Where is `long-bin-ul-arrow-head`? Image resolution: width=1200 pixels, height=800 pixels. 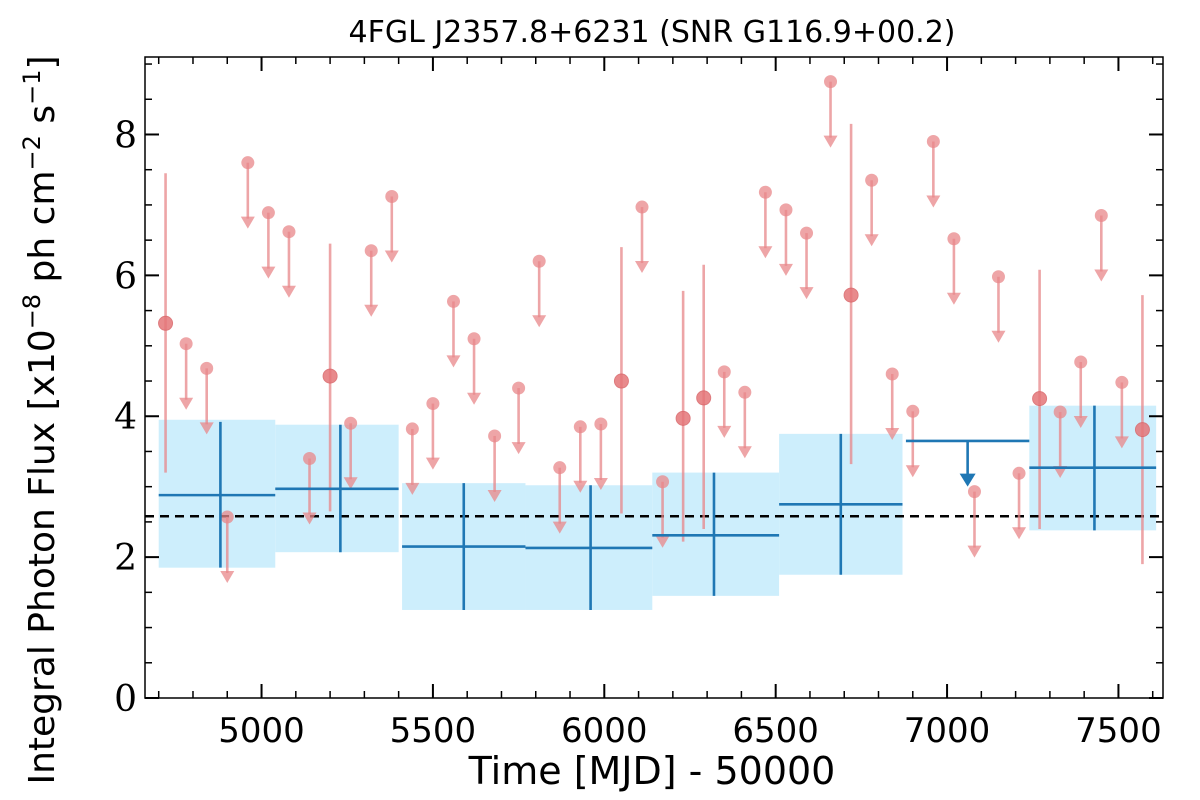 long-bin-ul-arrow-head is located at coordinates (967, 480).